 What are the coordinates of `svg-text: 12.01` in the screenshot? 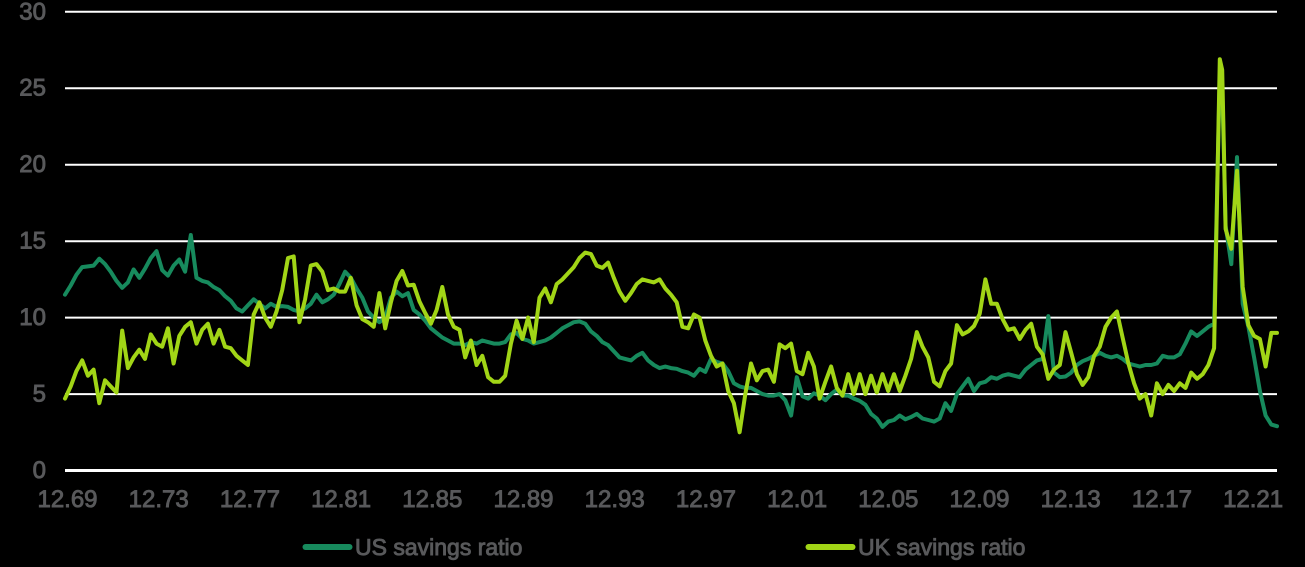 It's located at (797, 499).